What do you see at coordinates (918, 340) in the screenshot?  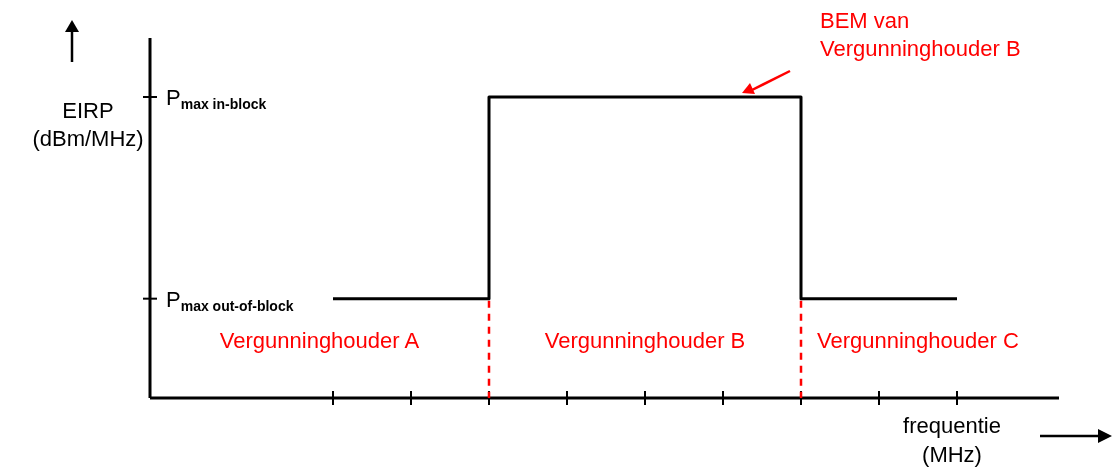 I see `annotation: Vergunninghouder C` at bounding box center [918, 340].